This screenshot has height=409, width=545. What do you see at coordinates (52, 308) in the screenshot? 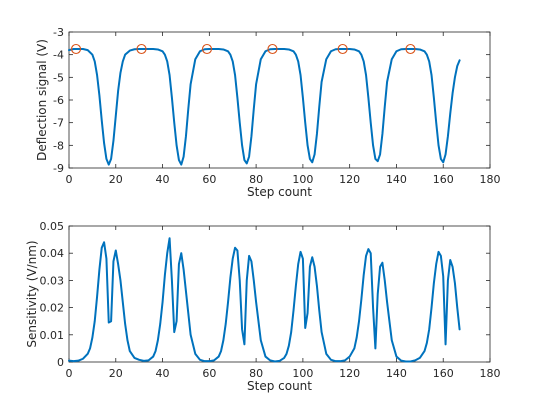
I see `y-tick-label: 0.02` at bounding box center [52, 308].